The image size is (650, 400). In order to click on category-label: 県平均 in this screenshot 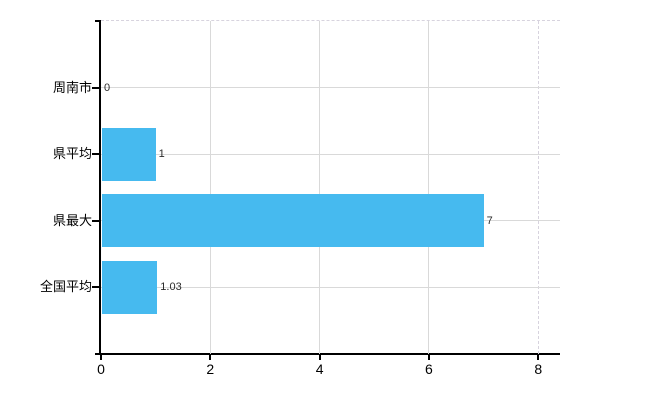, I will do `click(72, 154)`.